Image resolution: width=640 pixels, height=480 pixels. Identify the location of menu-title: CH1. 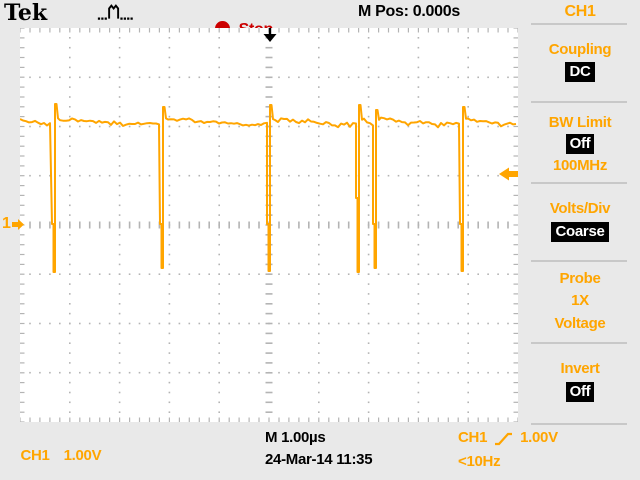
(580, 11).